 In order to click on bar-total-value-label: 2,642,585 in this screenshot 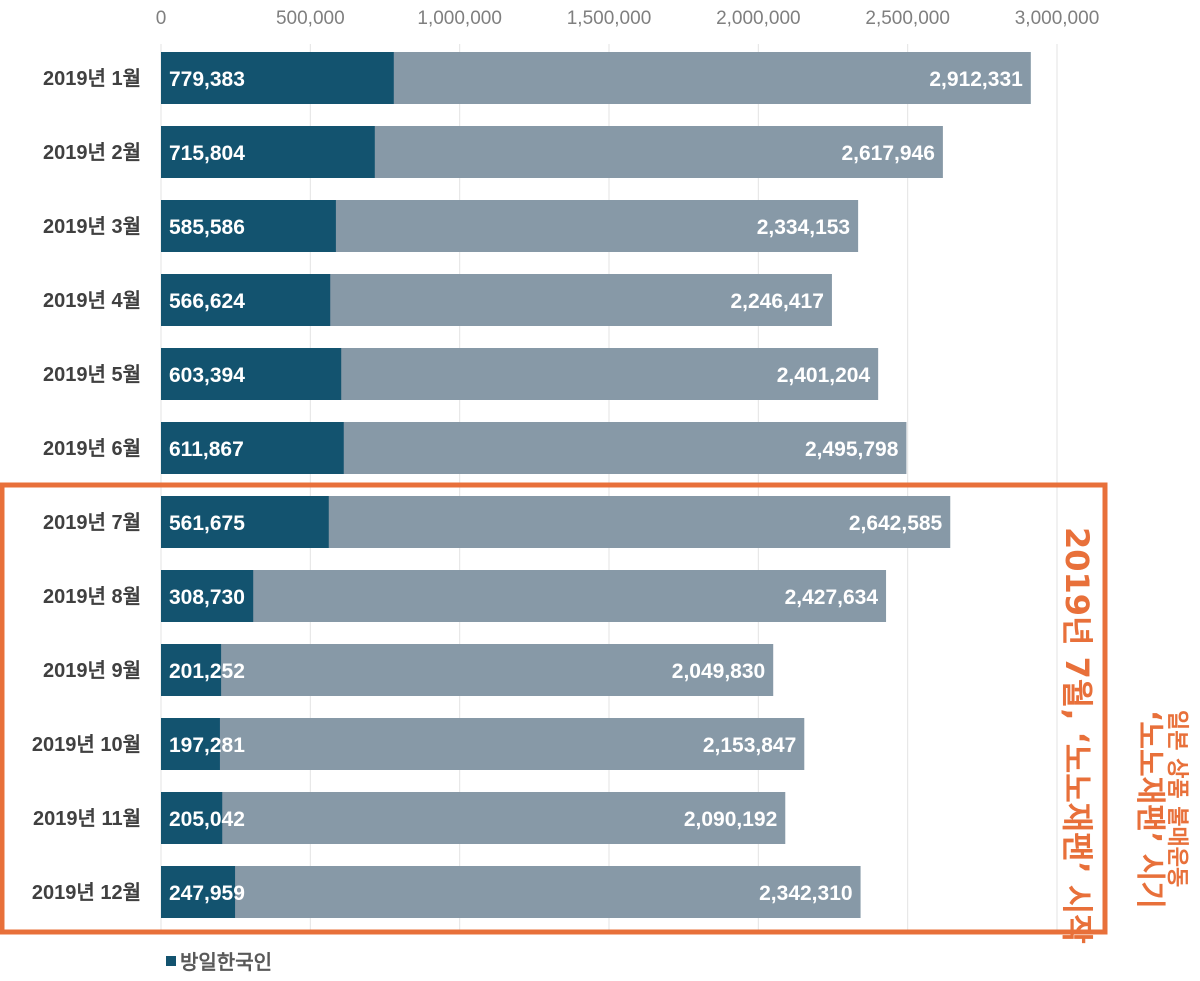, I will do `click(896, 523)`.